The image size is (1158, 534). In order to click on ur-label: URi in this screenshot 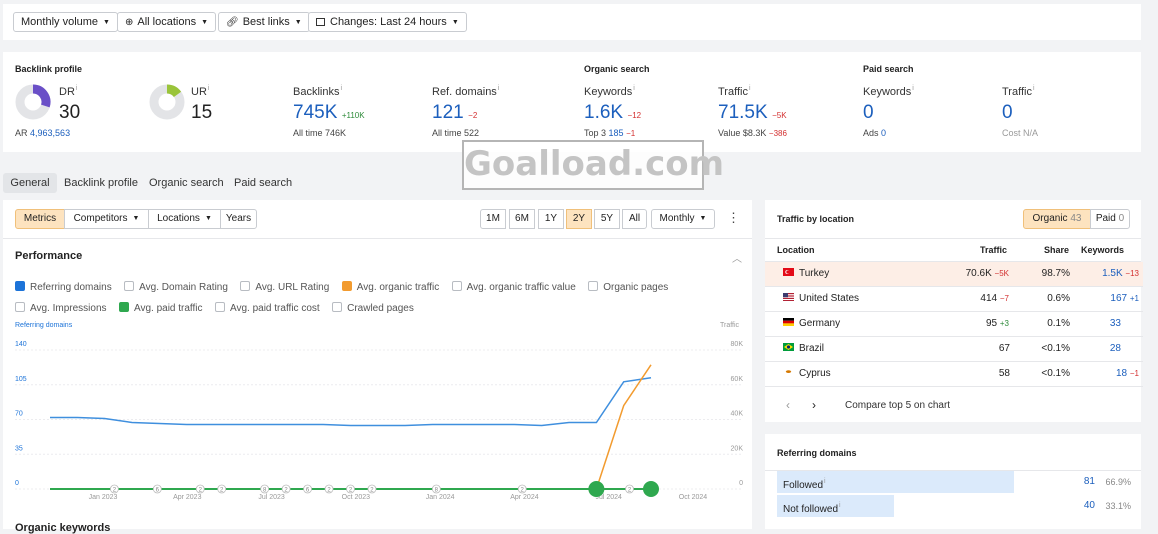, I will do `click(200, 91)`.